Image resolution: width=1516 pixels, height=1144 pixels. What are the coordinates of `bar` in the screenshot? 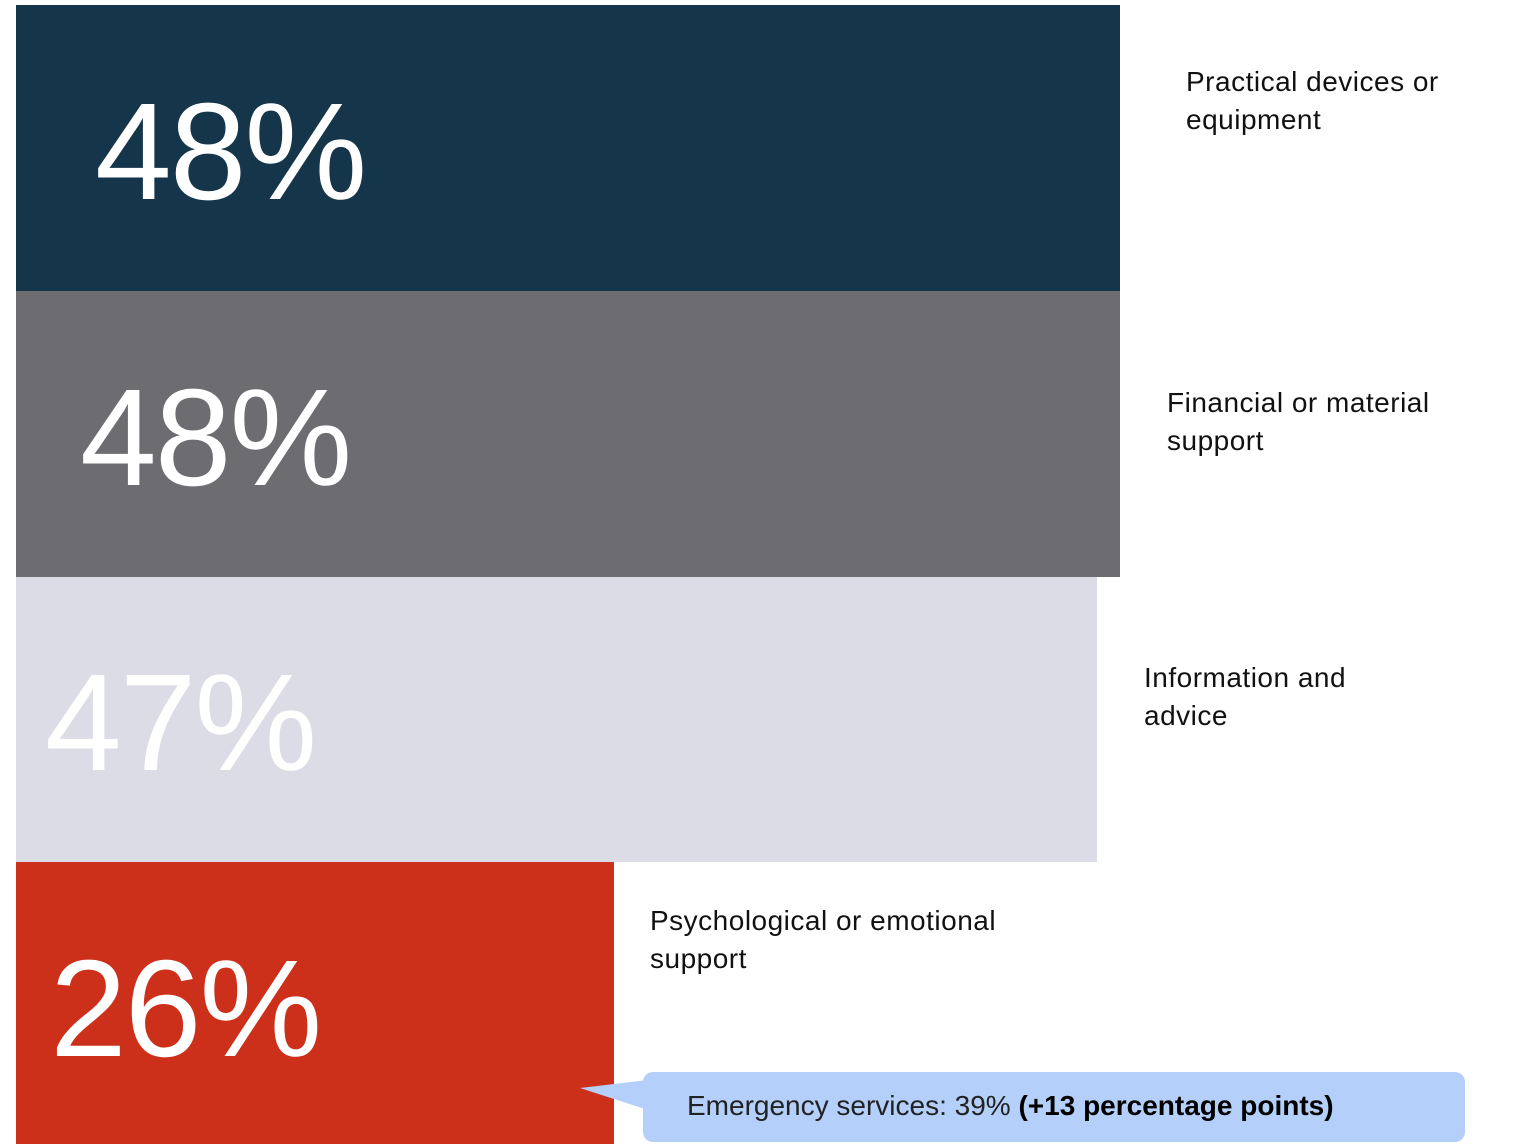 It's located at (315, 1002).